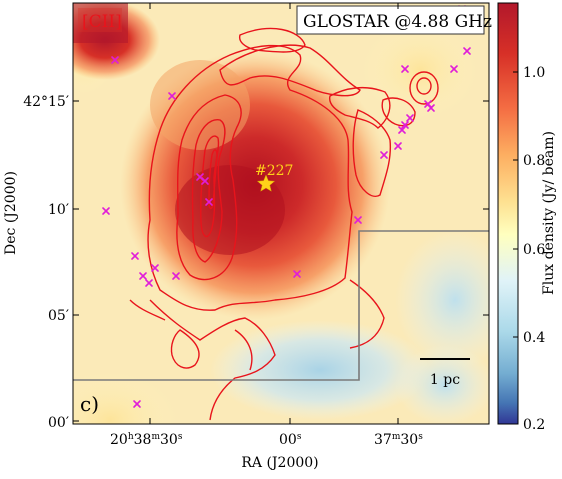 This screenshot has height=479, width=562. Describe the element at coordinates (534, 161) in the screenshot. I see `colorbar-tick-label: 0.8` at that location.